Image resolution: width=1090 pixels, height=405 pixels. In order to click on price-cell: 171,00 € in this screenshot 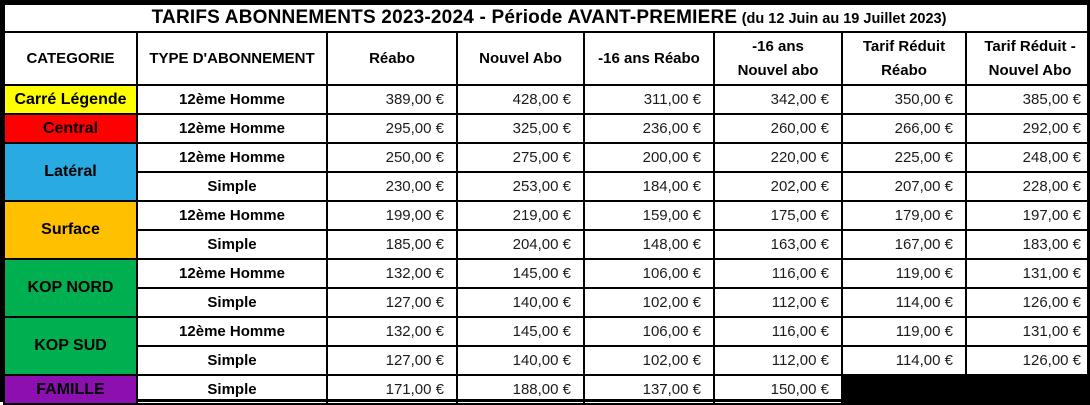, I will do `click(392, 389)`.